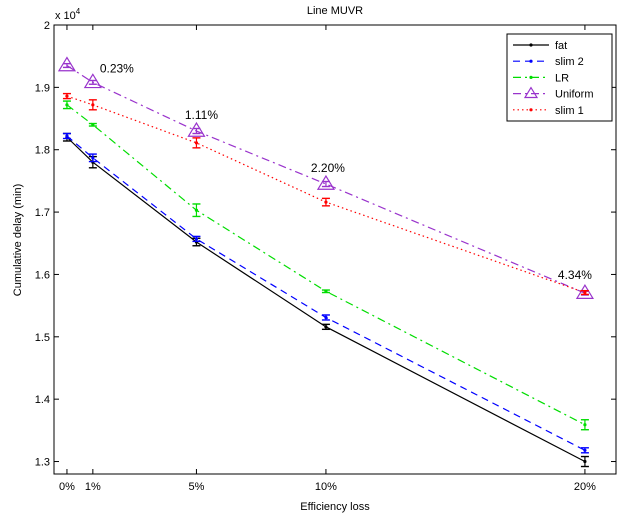 The image size is (619, 514). I want to click on x-tick-label: 20%, so click(585, 487).